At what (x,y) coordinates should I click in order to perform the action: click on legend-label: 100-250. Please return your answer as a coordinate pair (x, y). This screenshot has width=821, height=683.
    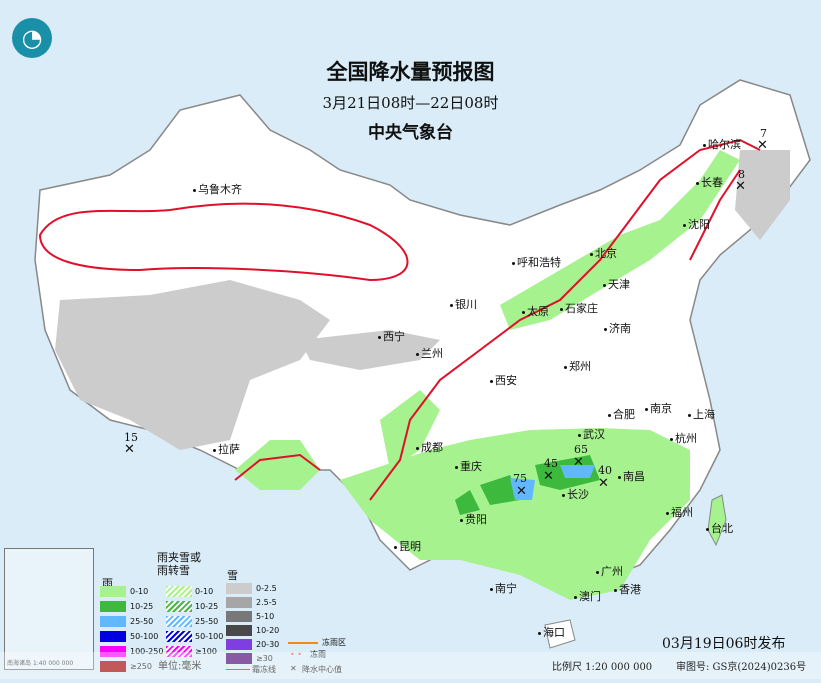
    Looking at the image, I should click on (147, 651).